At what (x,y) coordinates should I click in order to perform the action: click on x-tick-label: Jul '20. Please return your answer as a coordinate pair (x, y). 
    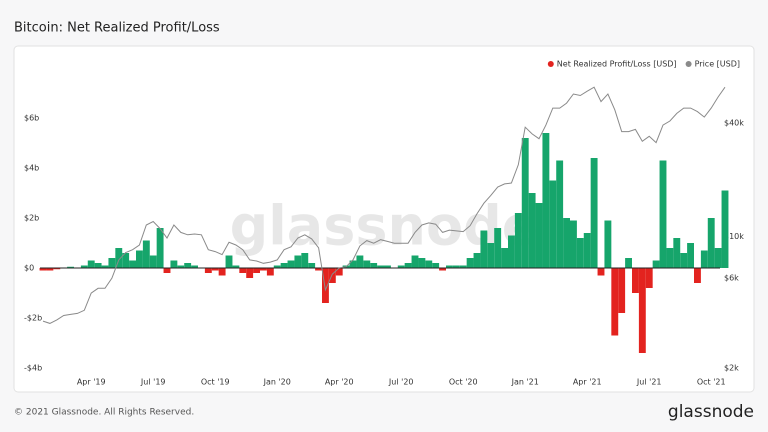
    Looking at the image, I should click on (401, 382).